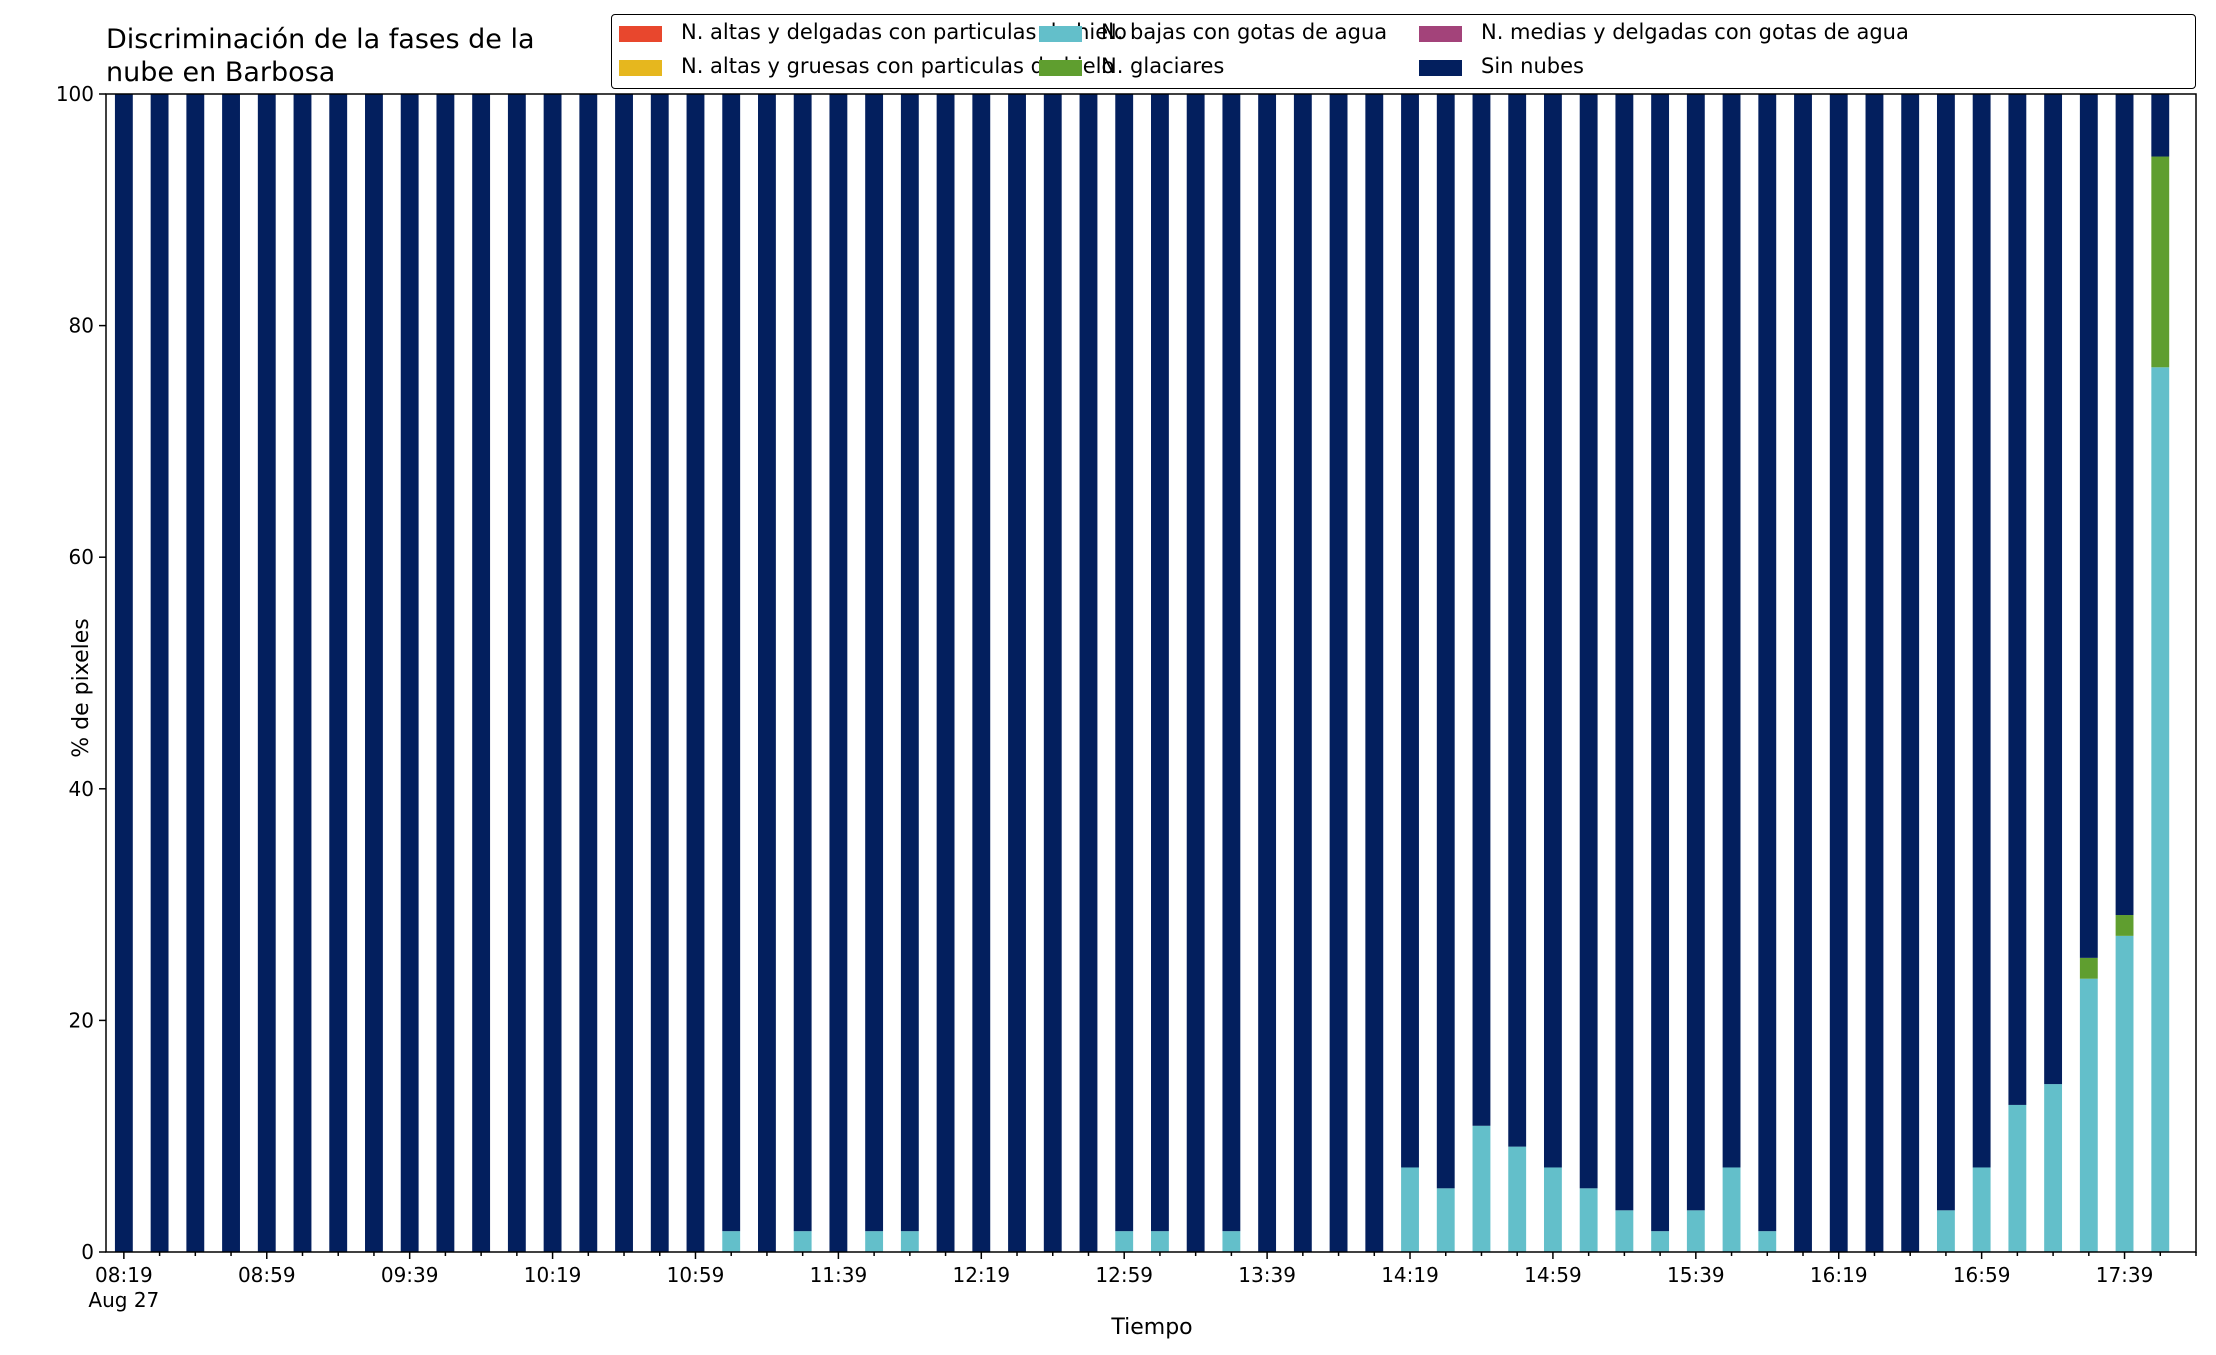 The image size is (2216, 1355). What do you see at coordinates (1152, 1327) in the screenshot?
I see `x-axis-label: Tiempo` at bounding box center [1152, 1327].